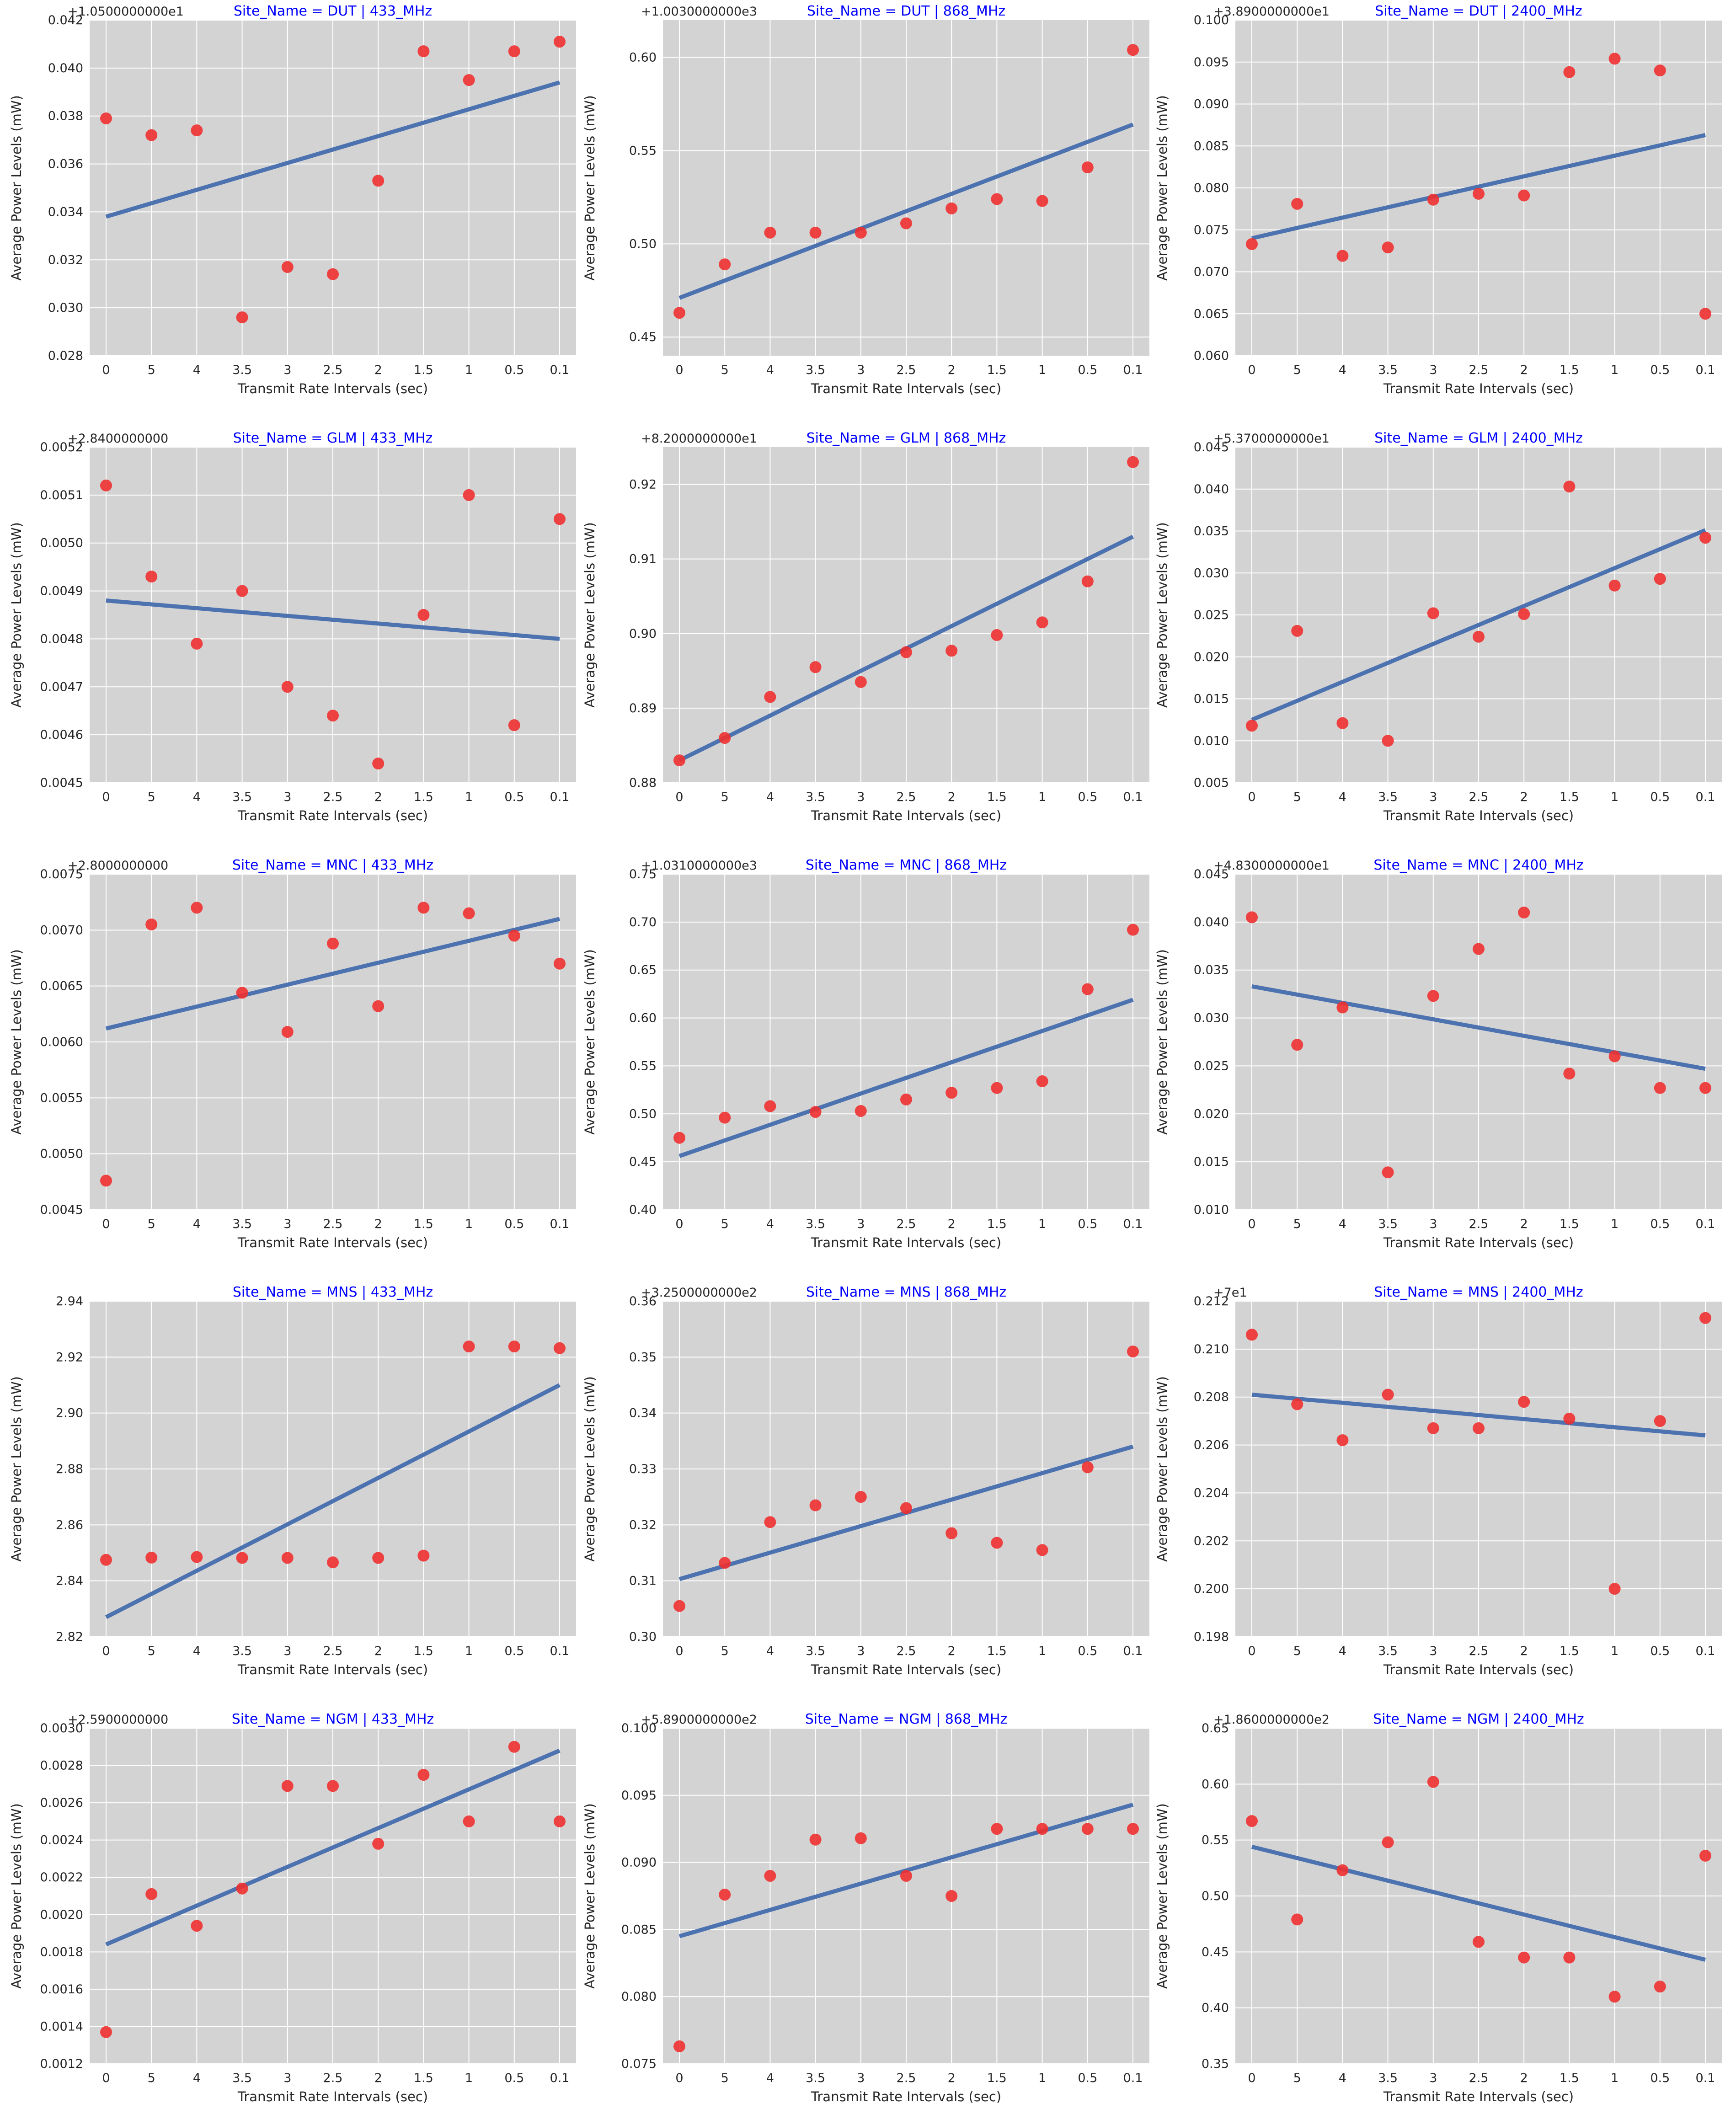  What do you see at coordinates (1211, 104) in the screenshot?
I see `y-tick-label: 0.090` at bounding box center [1211, 104].